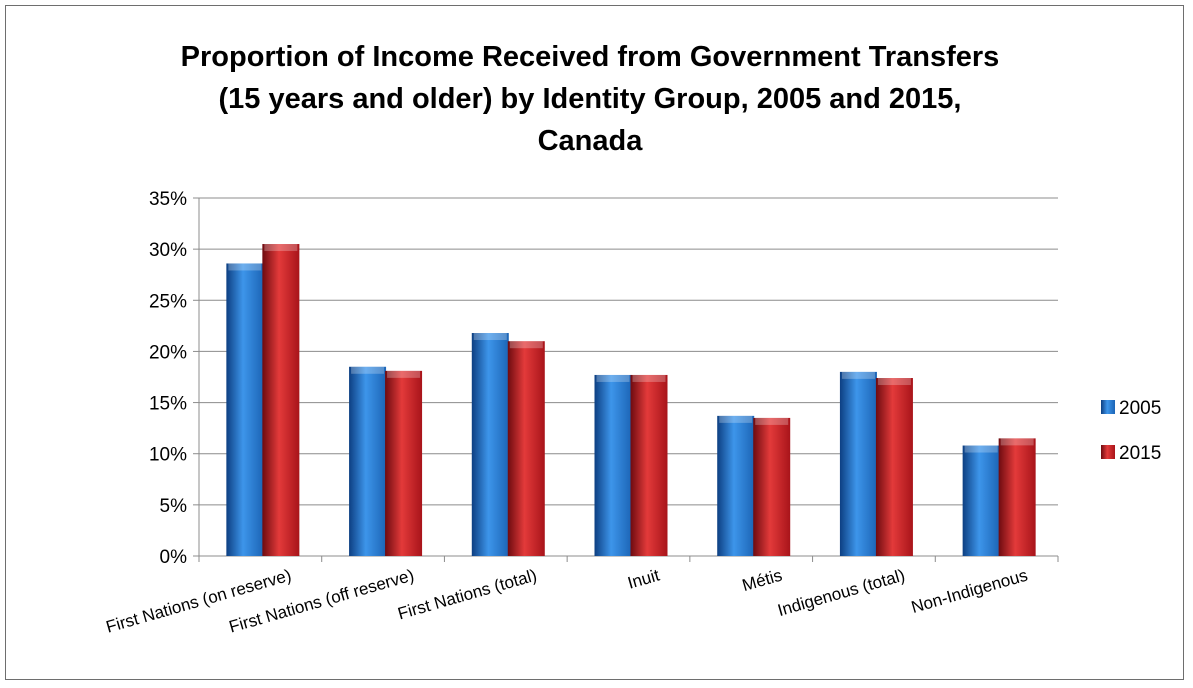  What do you see at coordinates (168, 301) in the screenshot?
I see `y-tick-label: 25%` at bounding box center [168, 301].